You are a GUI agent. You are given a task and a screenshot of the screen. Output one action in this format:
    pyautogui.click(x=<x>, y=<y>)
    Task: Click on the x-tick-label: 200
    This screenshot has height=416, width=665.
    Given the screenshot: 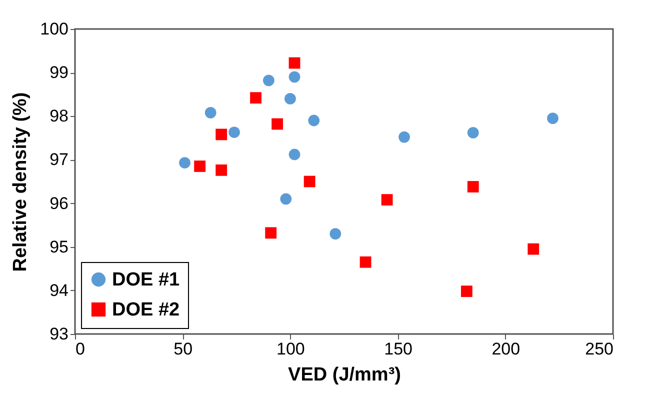 What is the action you would take?
    pyautogui.click(x=506, y=349)
    